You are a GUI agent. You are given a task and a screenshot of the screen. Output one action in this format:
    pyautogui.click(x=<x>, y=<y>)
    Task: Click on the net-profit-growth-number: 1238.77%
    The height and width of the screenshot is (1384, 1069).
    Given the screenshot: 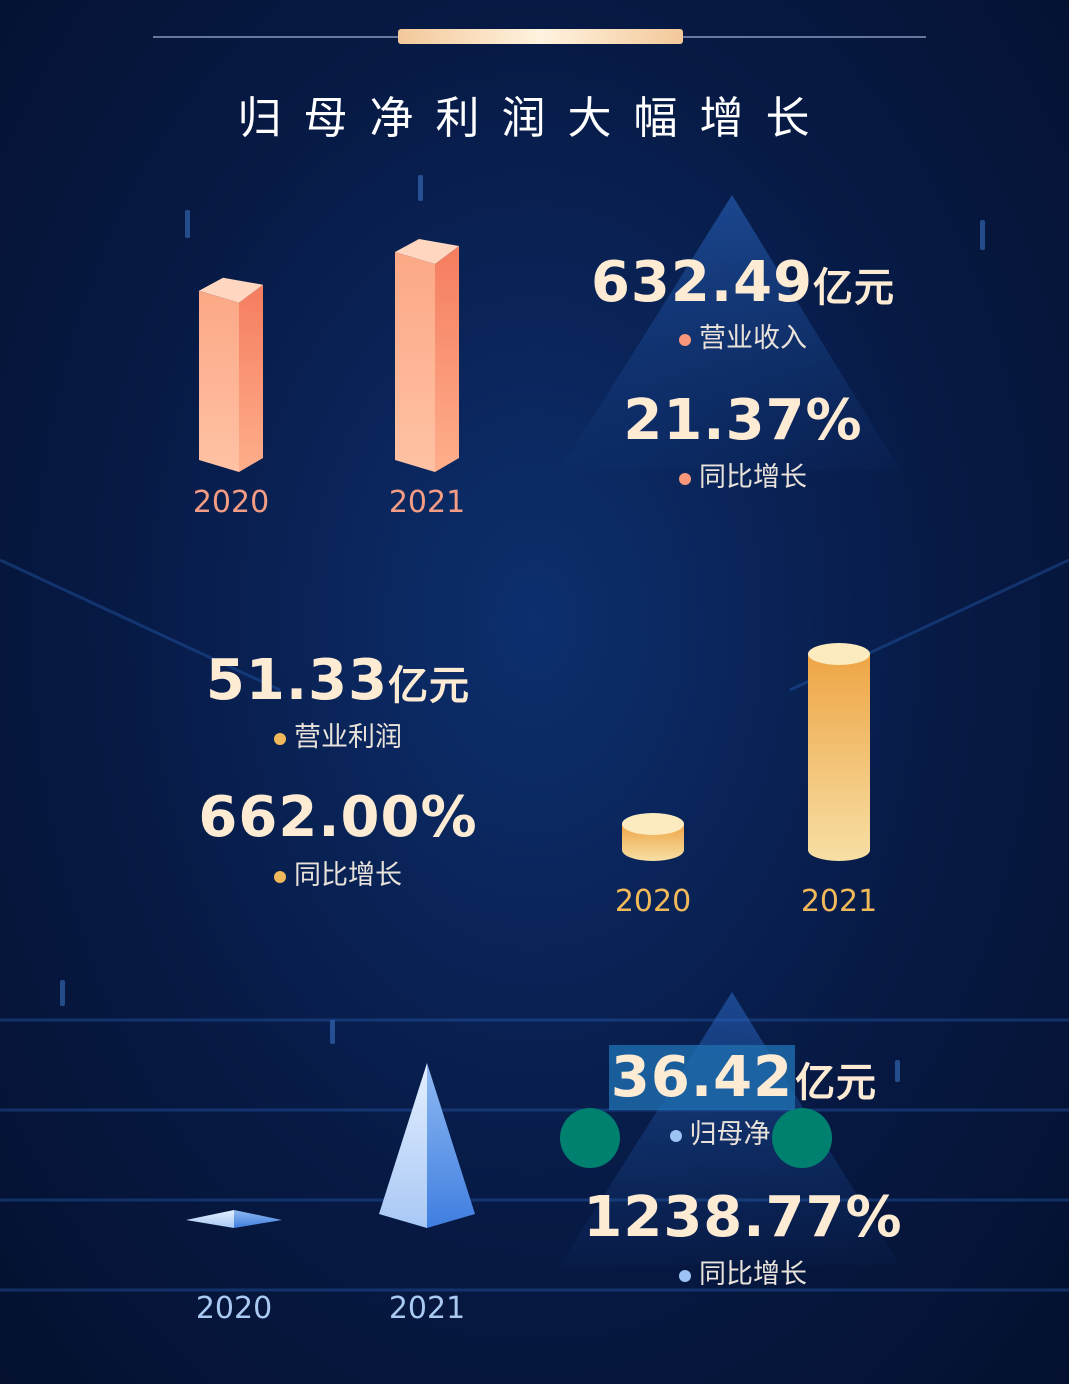 What is the action you would take?
    pyautogui.click(x=743, y=1217)
    